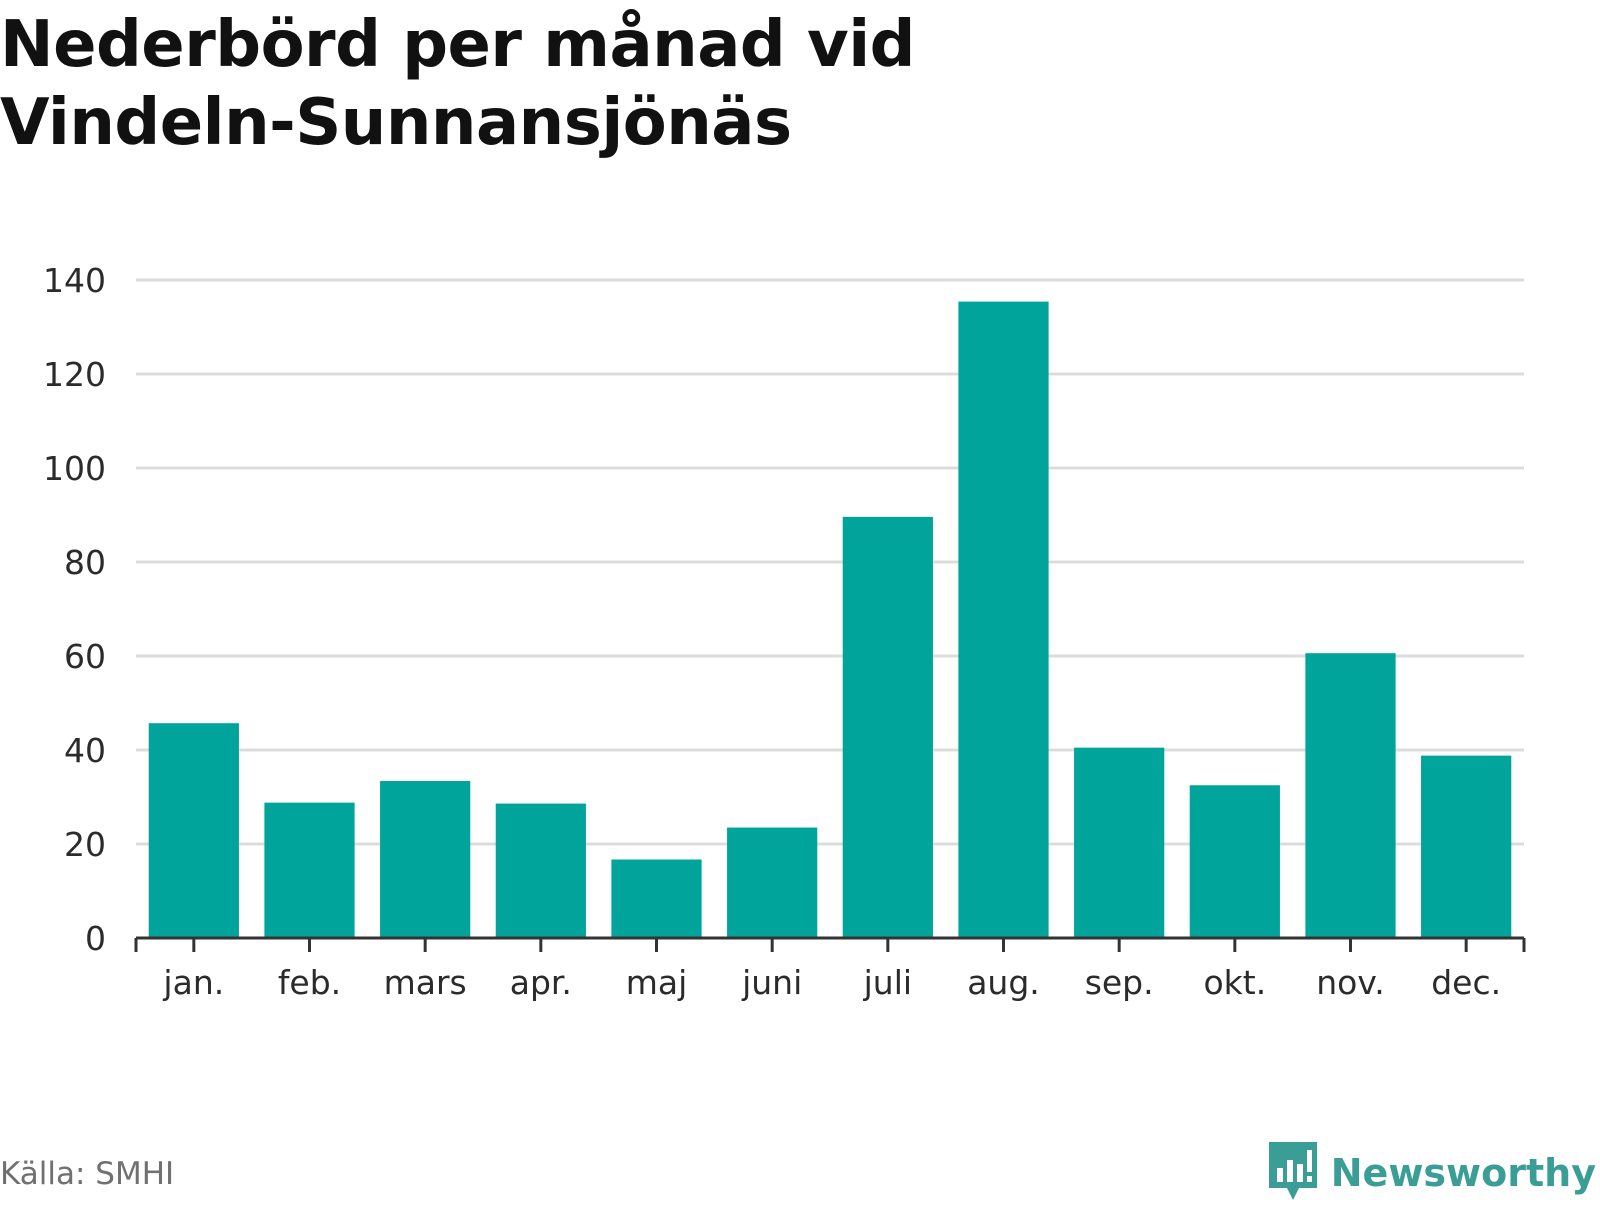 This screenshot has width=1600, height=1206. Describe the element at coordinates (1234, 861) in the screenshot. I see `bar-okt` at that location.